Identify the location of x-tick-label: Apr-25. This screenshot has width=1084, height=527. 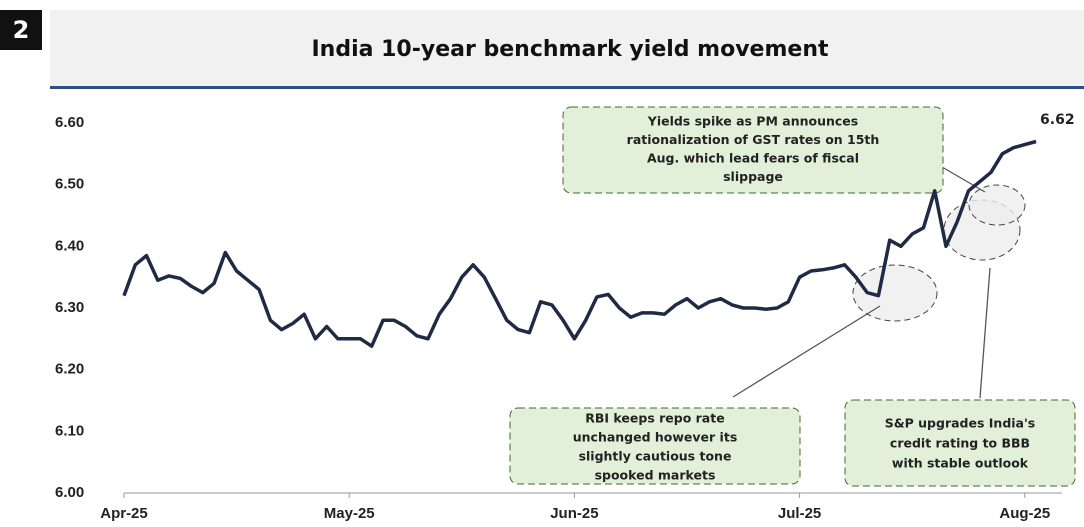
(124, 513).